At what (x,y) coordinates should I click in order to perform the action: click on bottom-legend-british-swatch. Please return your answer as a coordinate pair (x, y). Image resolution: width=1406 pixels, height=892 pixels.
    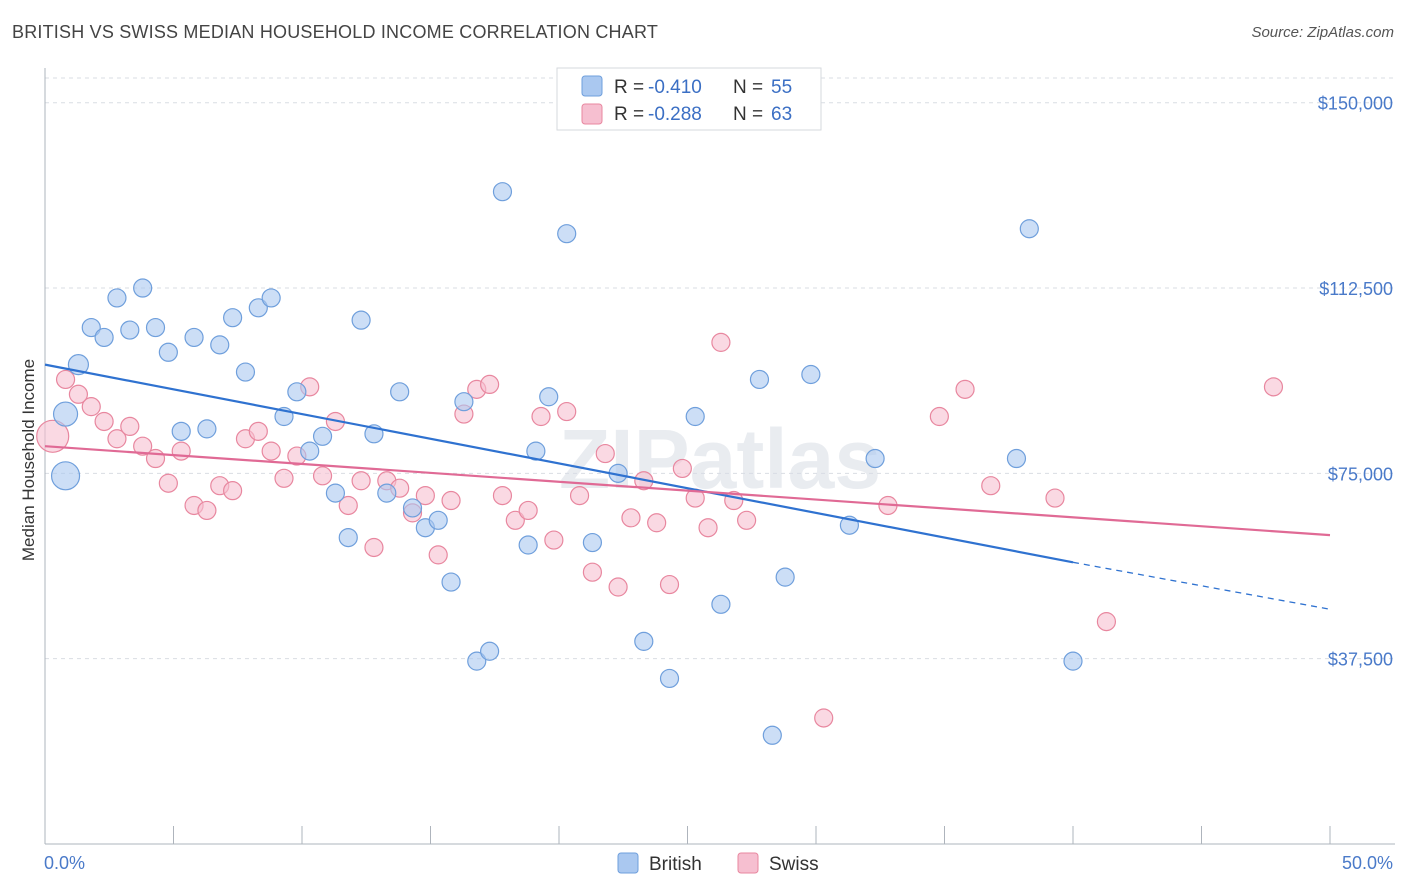
    Looking at the image, I should click on (628, 863).